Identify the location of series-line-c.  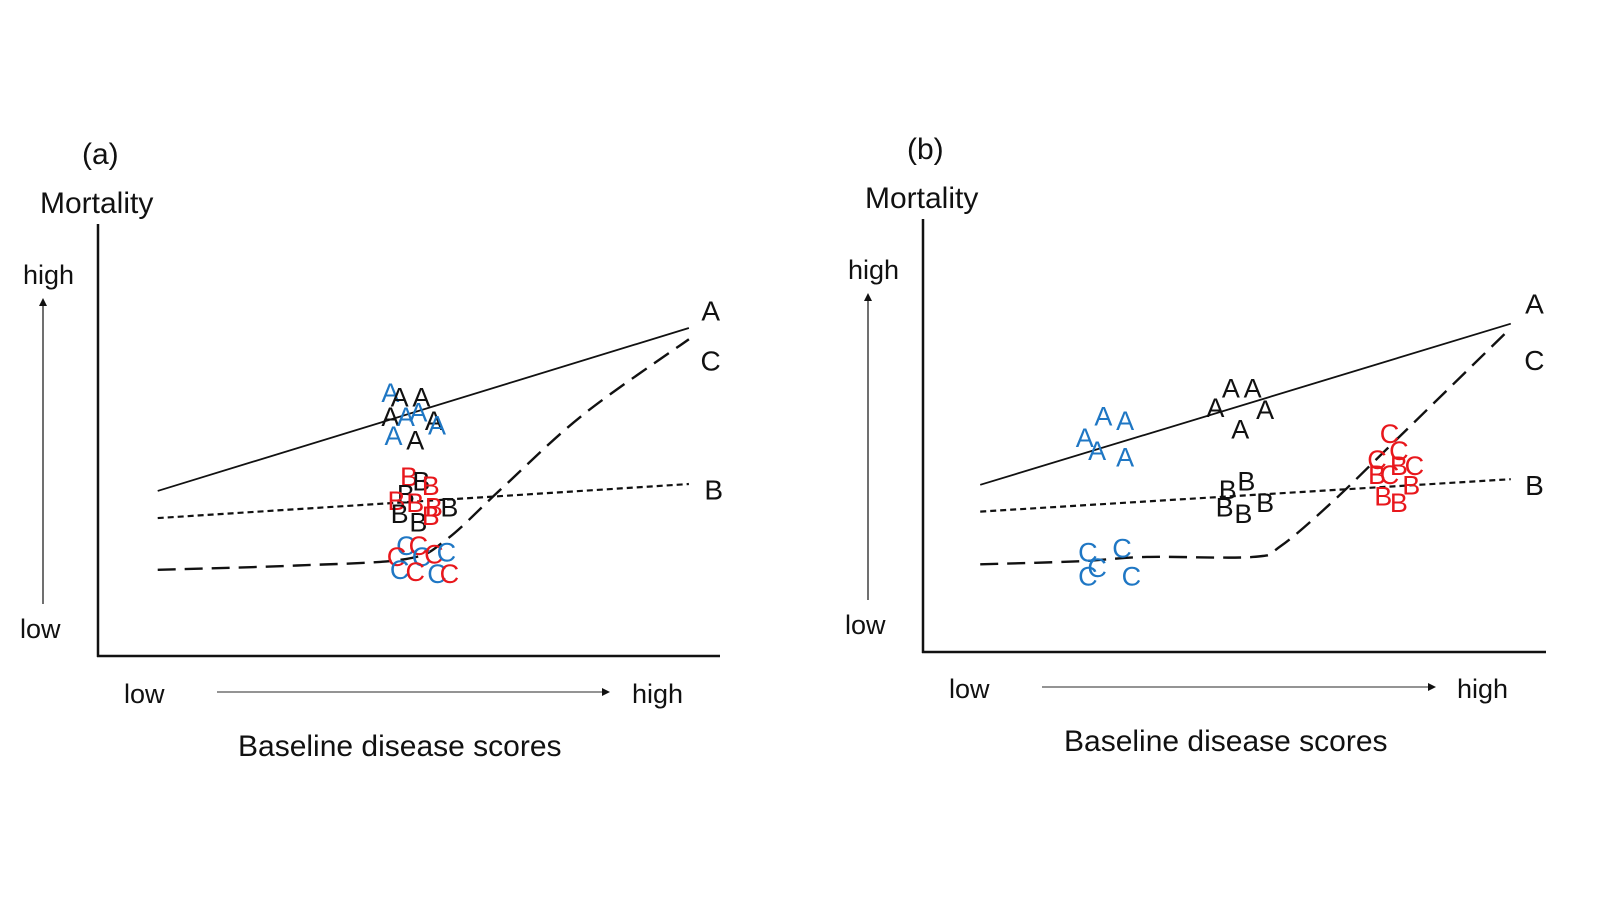
(1246, 446).